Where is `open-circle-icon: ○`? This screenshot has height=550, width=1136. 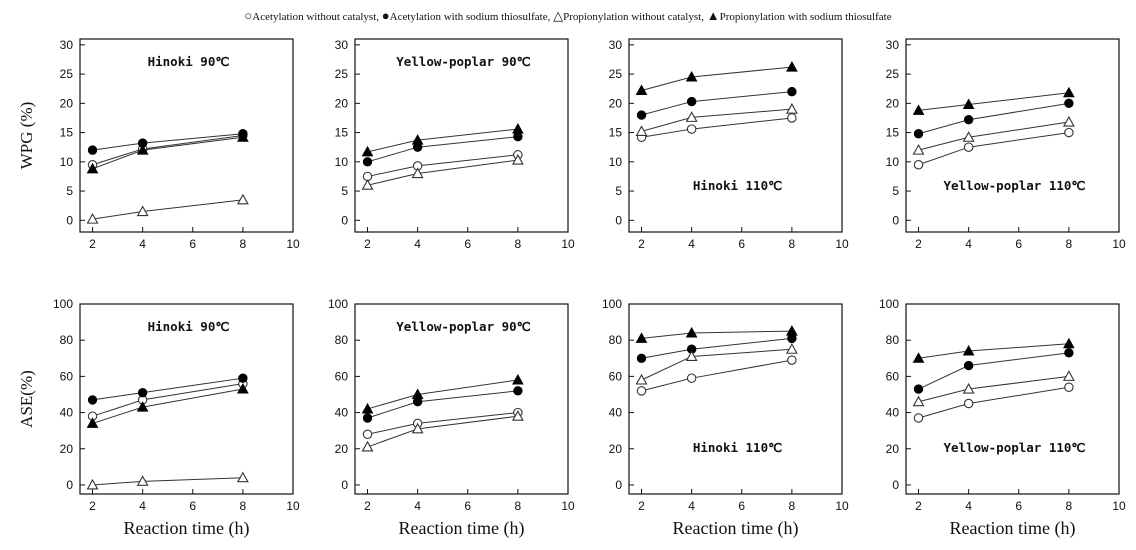 open-circle-icon: ○ is located at coordinates (248, 15).